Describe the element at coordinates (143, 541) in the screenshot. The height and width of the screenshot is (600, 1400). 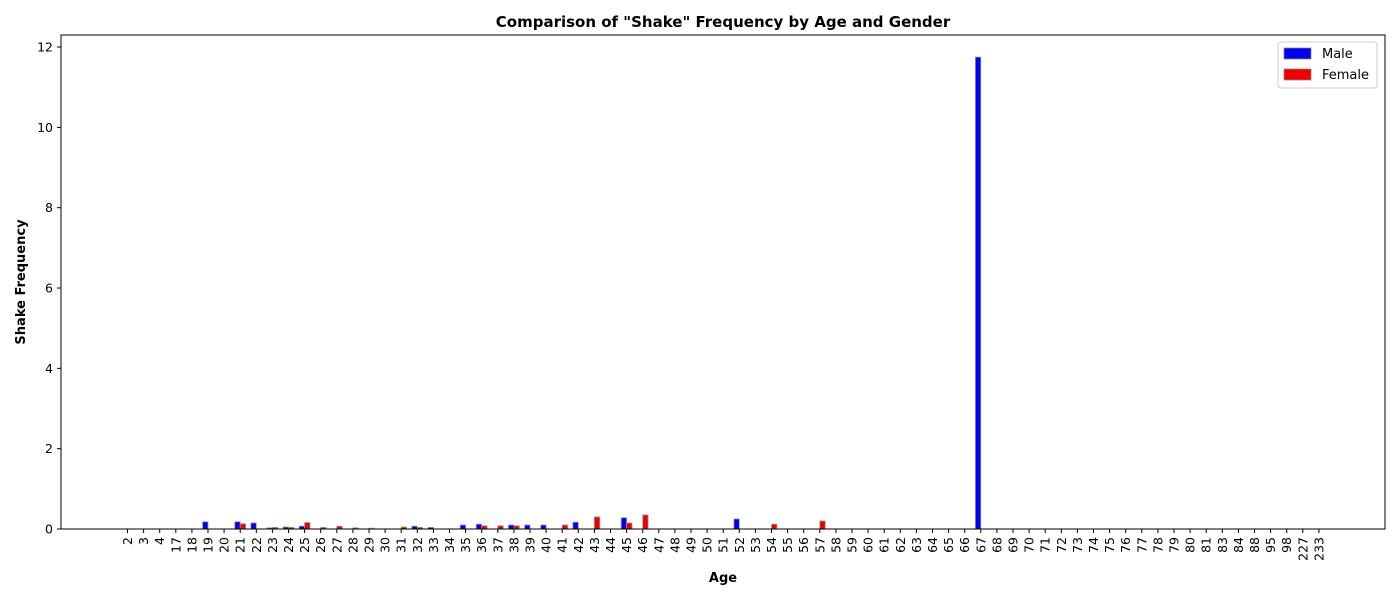
I see `x-tick-label: 3` at that location.